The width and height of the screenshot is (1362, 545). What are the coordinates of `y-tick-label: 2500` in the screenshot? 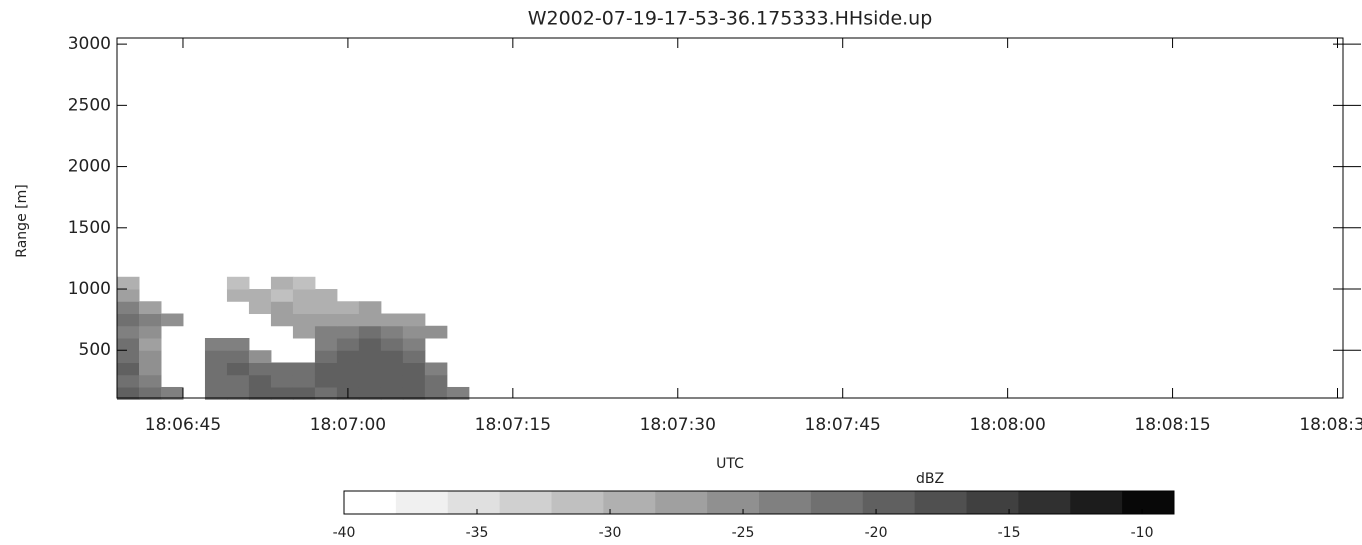 It's located at (89, 105).